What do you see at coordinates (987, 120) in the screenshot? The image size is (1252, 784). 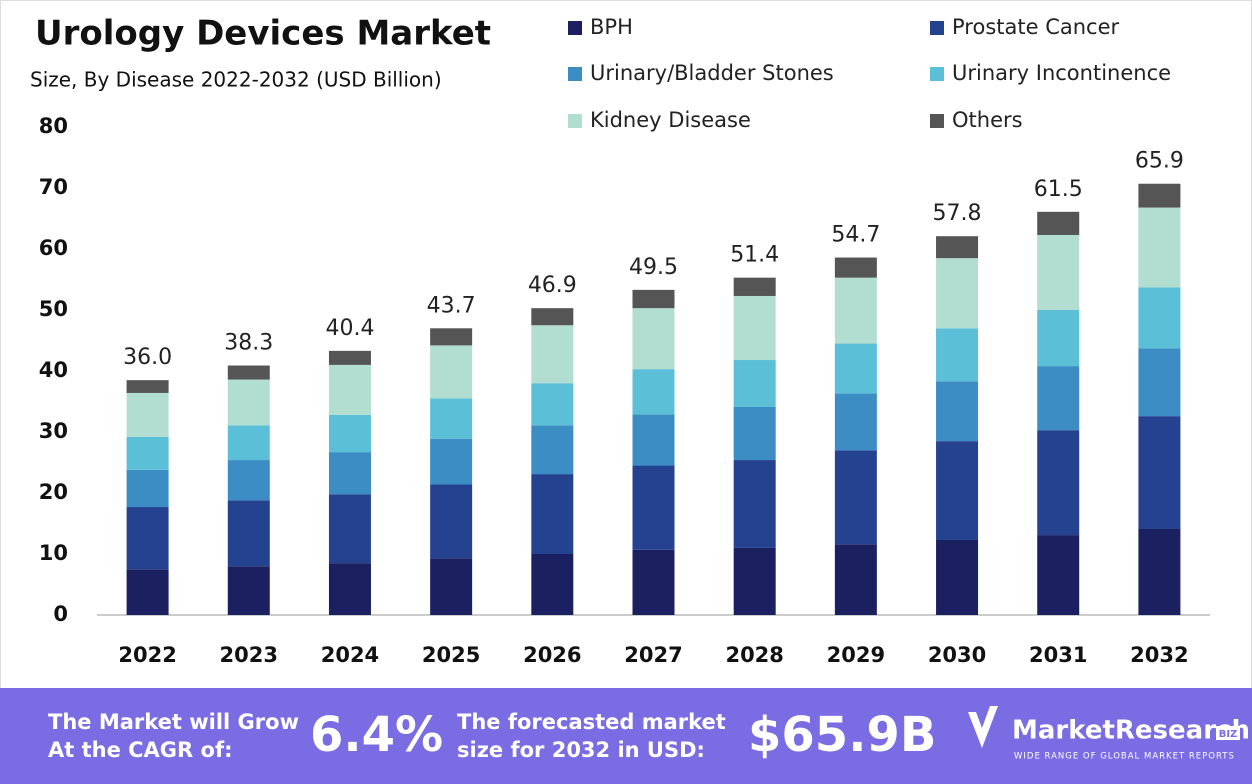 I see `legend-label: Others` at bounding box center [987, 120].